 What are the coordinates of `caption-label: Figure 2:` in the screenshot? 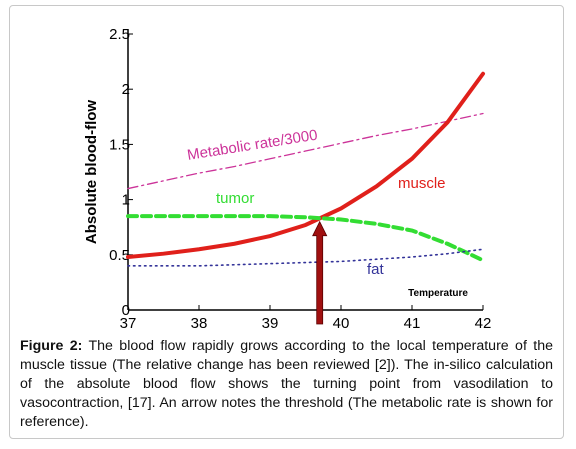 It's located at (51, 346).